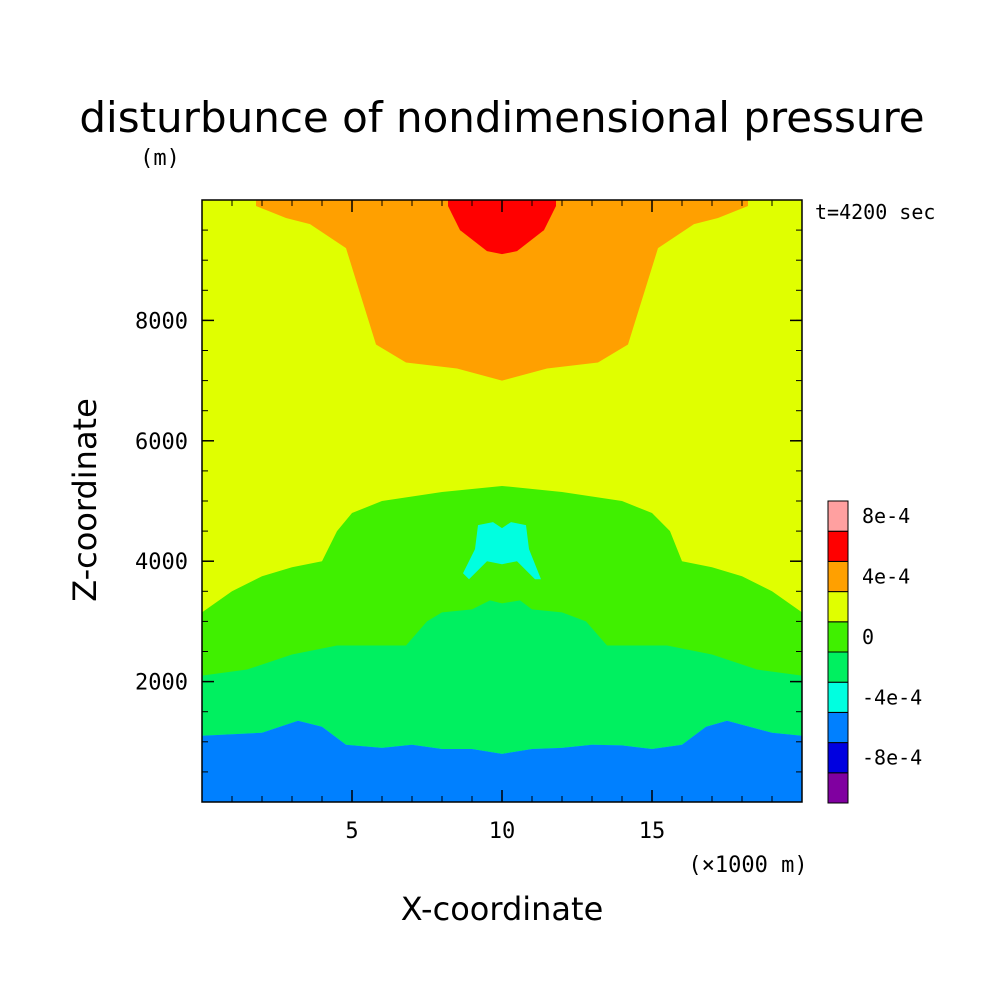 The image size is (1004, 1004). What do you see at coordinates (161, 321) in the screenshot?
I see `y-tick-label: 8000` at bounding box center [161, 321].